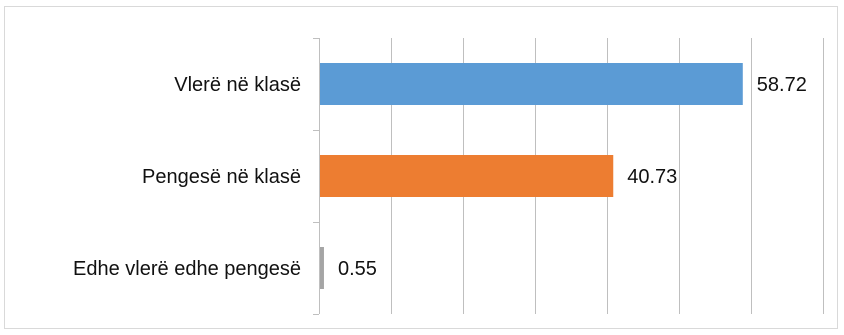 The height and width of the screenshot is (335, 844). I want to click on value-label-2: 0.55, so click(357, 269).